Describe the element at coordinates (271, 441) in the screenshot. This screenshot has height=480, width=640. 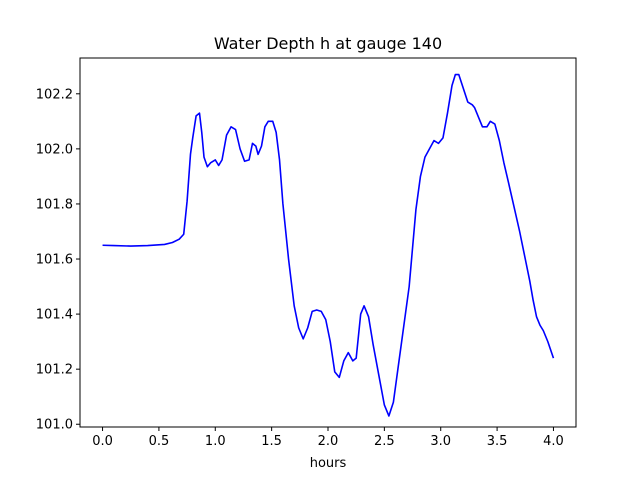
I see `x-tick-label: 1.5` at that location.